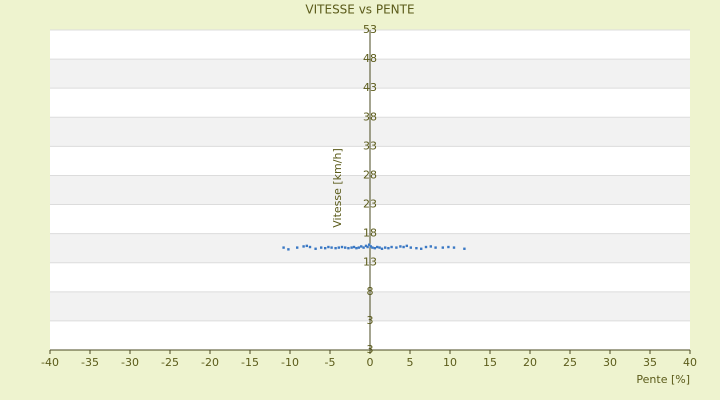 This screenshot has width=720, height=400. Describe the element at coordinates (370, 362) in the screenshot. I see `x-tick-label: 0` at that location.